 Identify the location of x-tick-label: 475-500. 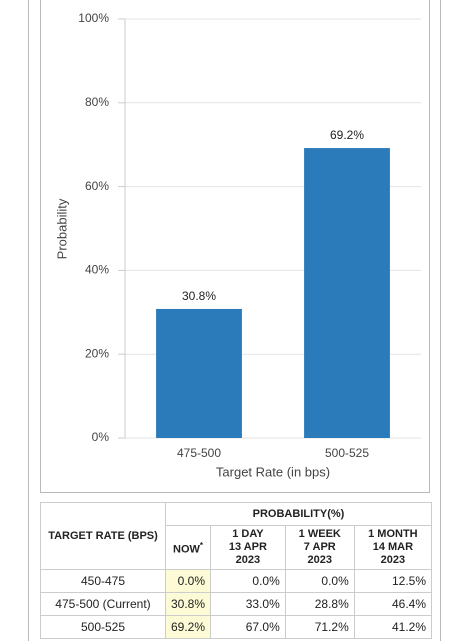
(199, 453).